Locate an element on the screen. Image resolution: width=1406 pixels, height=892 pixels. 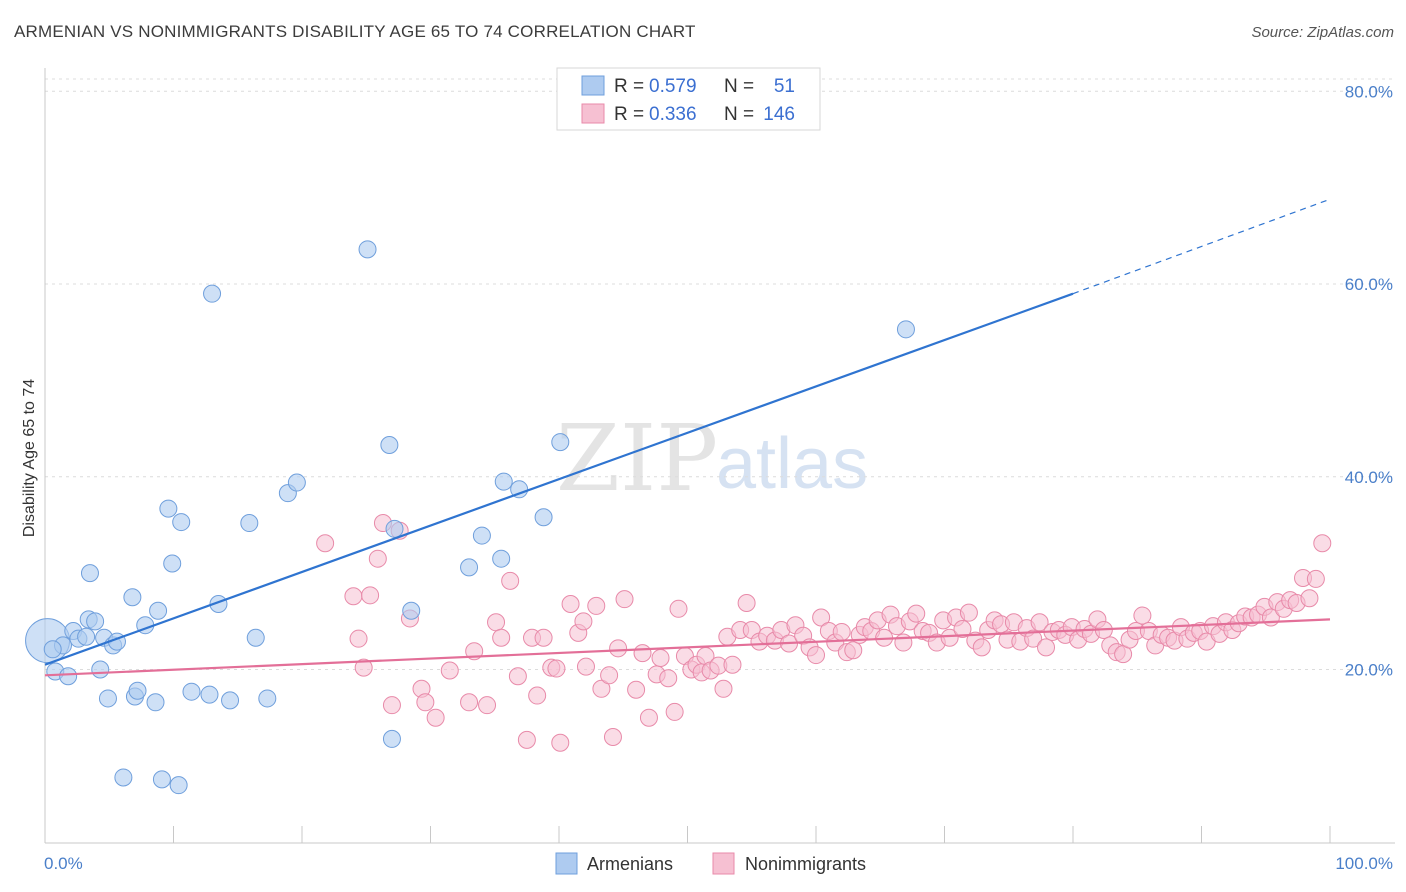
bottom-legend-nonimmigrants: Nonimmigrants is located at coordinates (805, 864).